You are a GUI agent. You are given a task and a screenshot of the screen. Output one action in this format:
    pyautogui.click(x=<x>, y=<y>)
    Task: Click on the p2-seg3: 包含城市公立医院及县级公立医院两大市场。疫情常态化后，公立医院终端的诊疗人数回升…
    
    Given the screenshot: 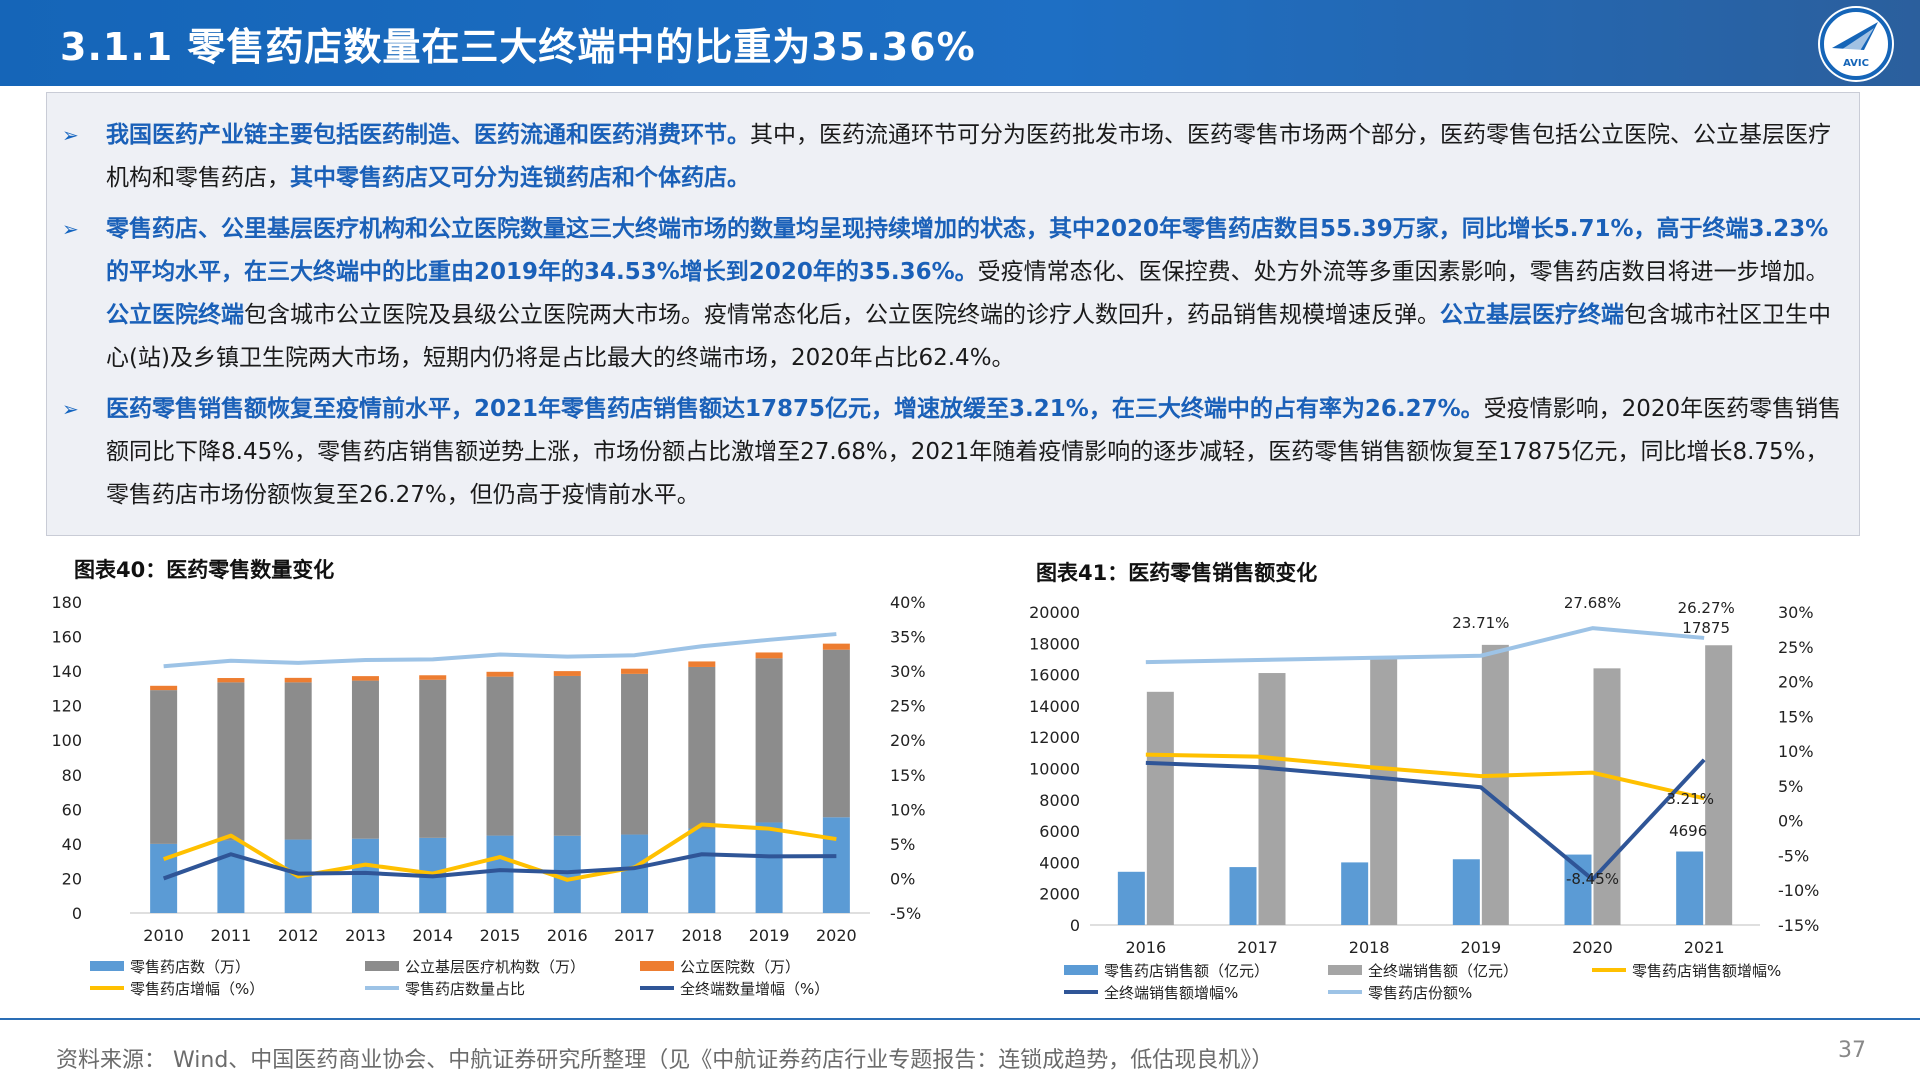 What is the action you would take?
    pyautogui.click(x=842, y=315)
    